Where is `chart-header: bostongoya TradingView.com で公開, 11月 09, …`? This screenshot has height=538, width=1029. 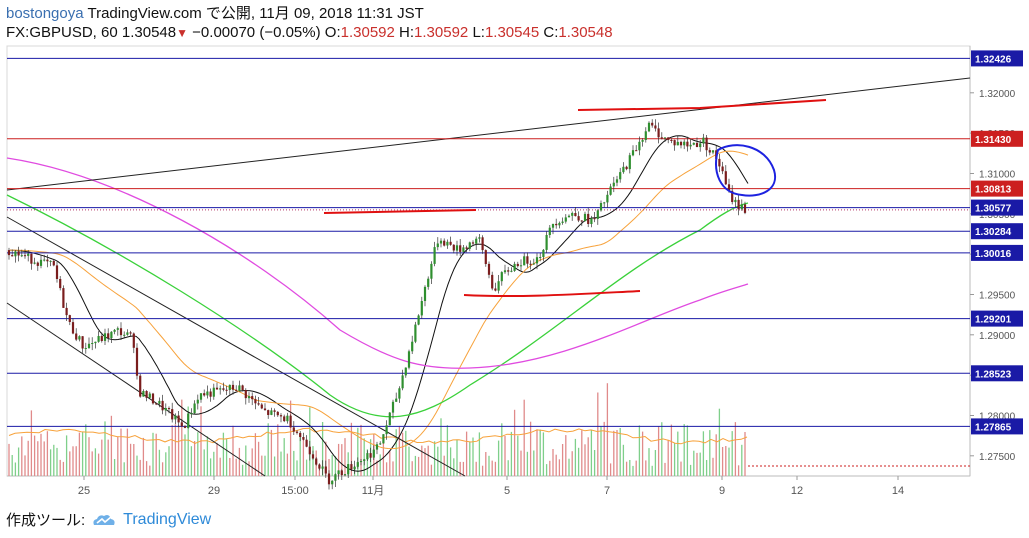
chart-header: bostongoya TradingView.com で公開, 11月 09, … is located at coordinates (309, 23).